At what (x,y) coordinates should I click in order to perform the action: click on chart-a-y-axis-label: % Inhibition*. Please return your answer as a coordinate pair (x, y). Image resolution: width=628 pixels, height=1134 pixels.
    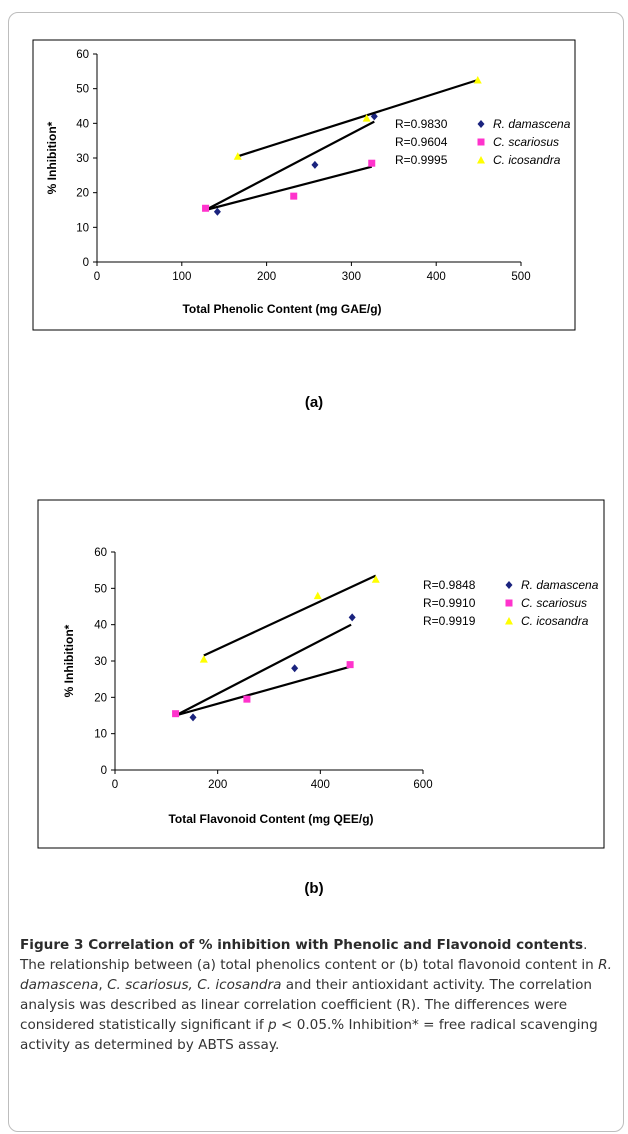
    Looking at the image, I should click on (52, 157).